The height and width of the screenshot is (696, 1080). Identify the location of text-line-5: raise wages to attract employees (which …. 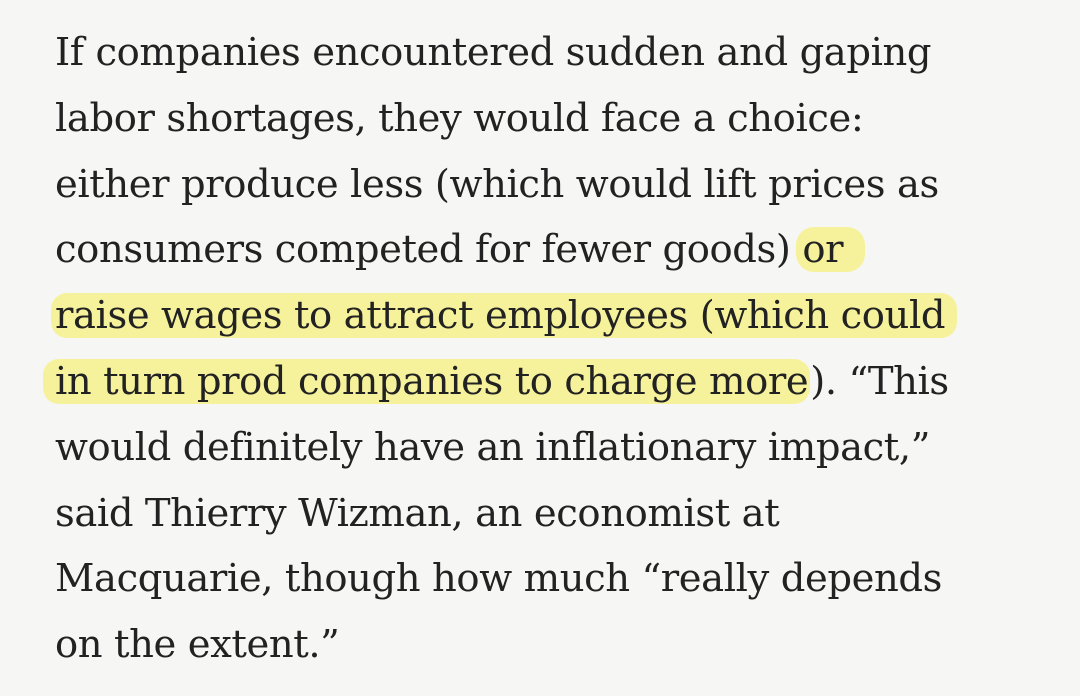
(558, 318).